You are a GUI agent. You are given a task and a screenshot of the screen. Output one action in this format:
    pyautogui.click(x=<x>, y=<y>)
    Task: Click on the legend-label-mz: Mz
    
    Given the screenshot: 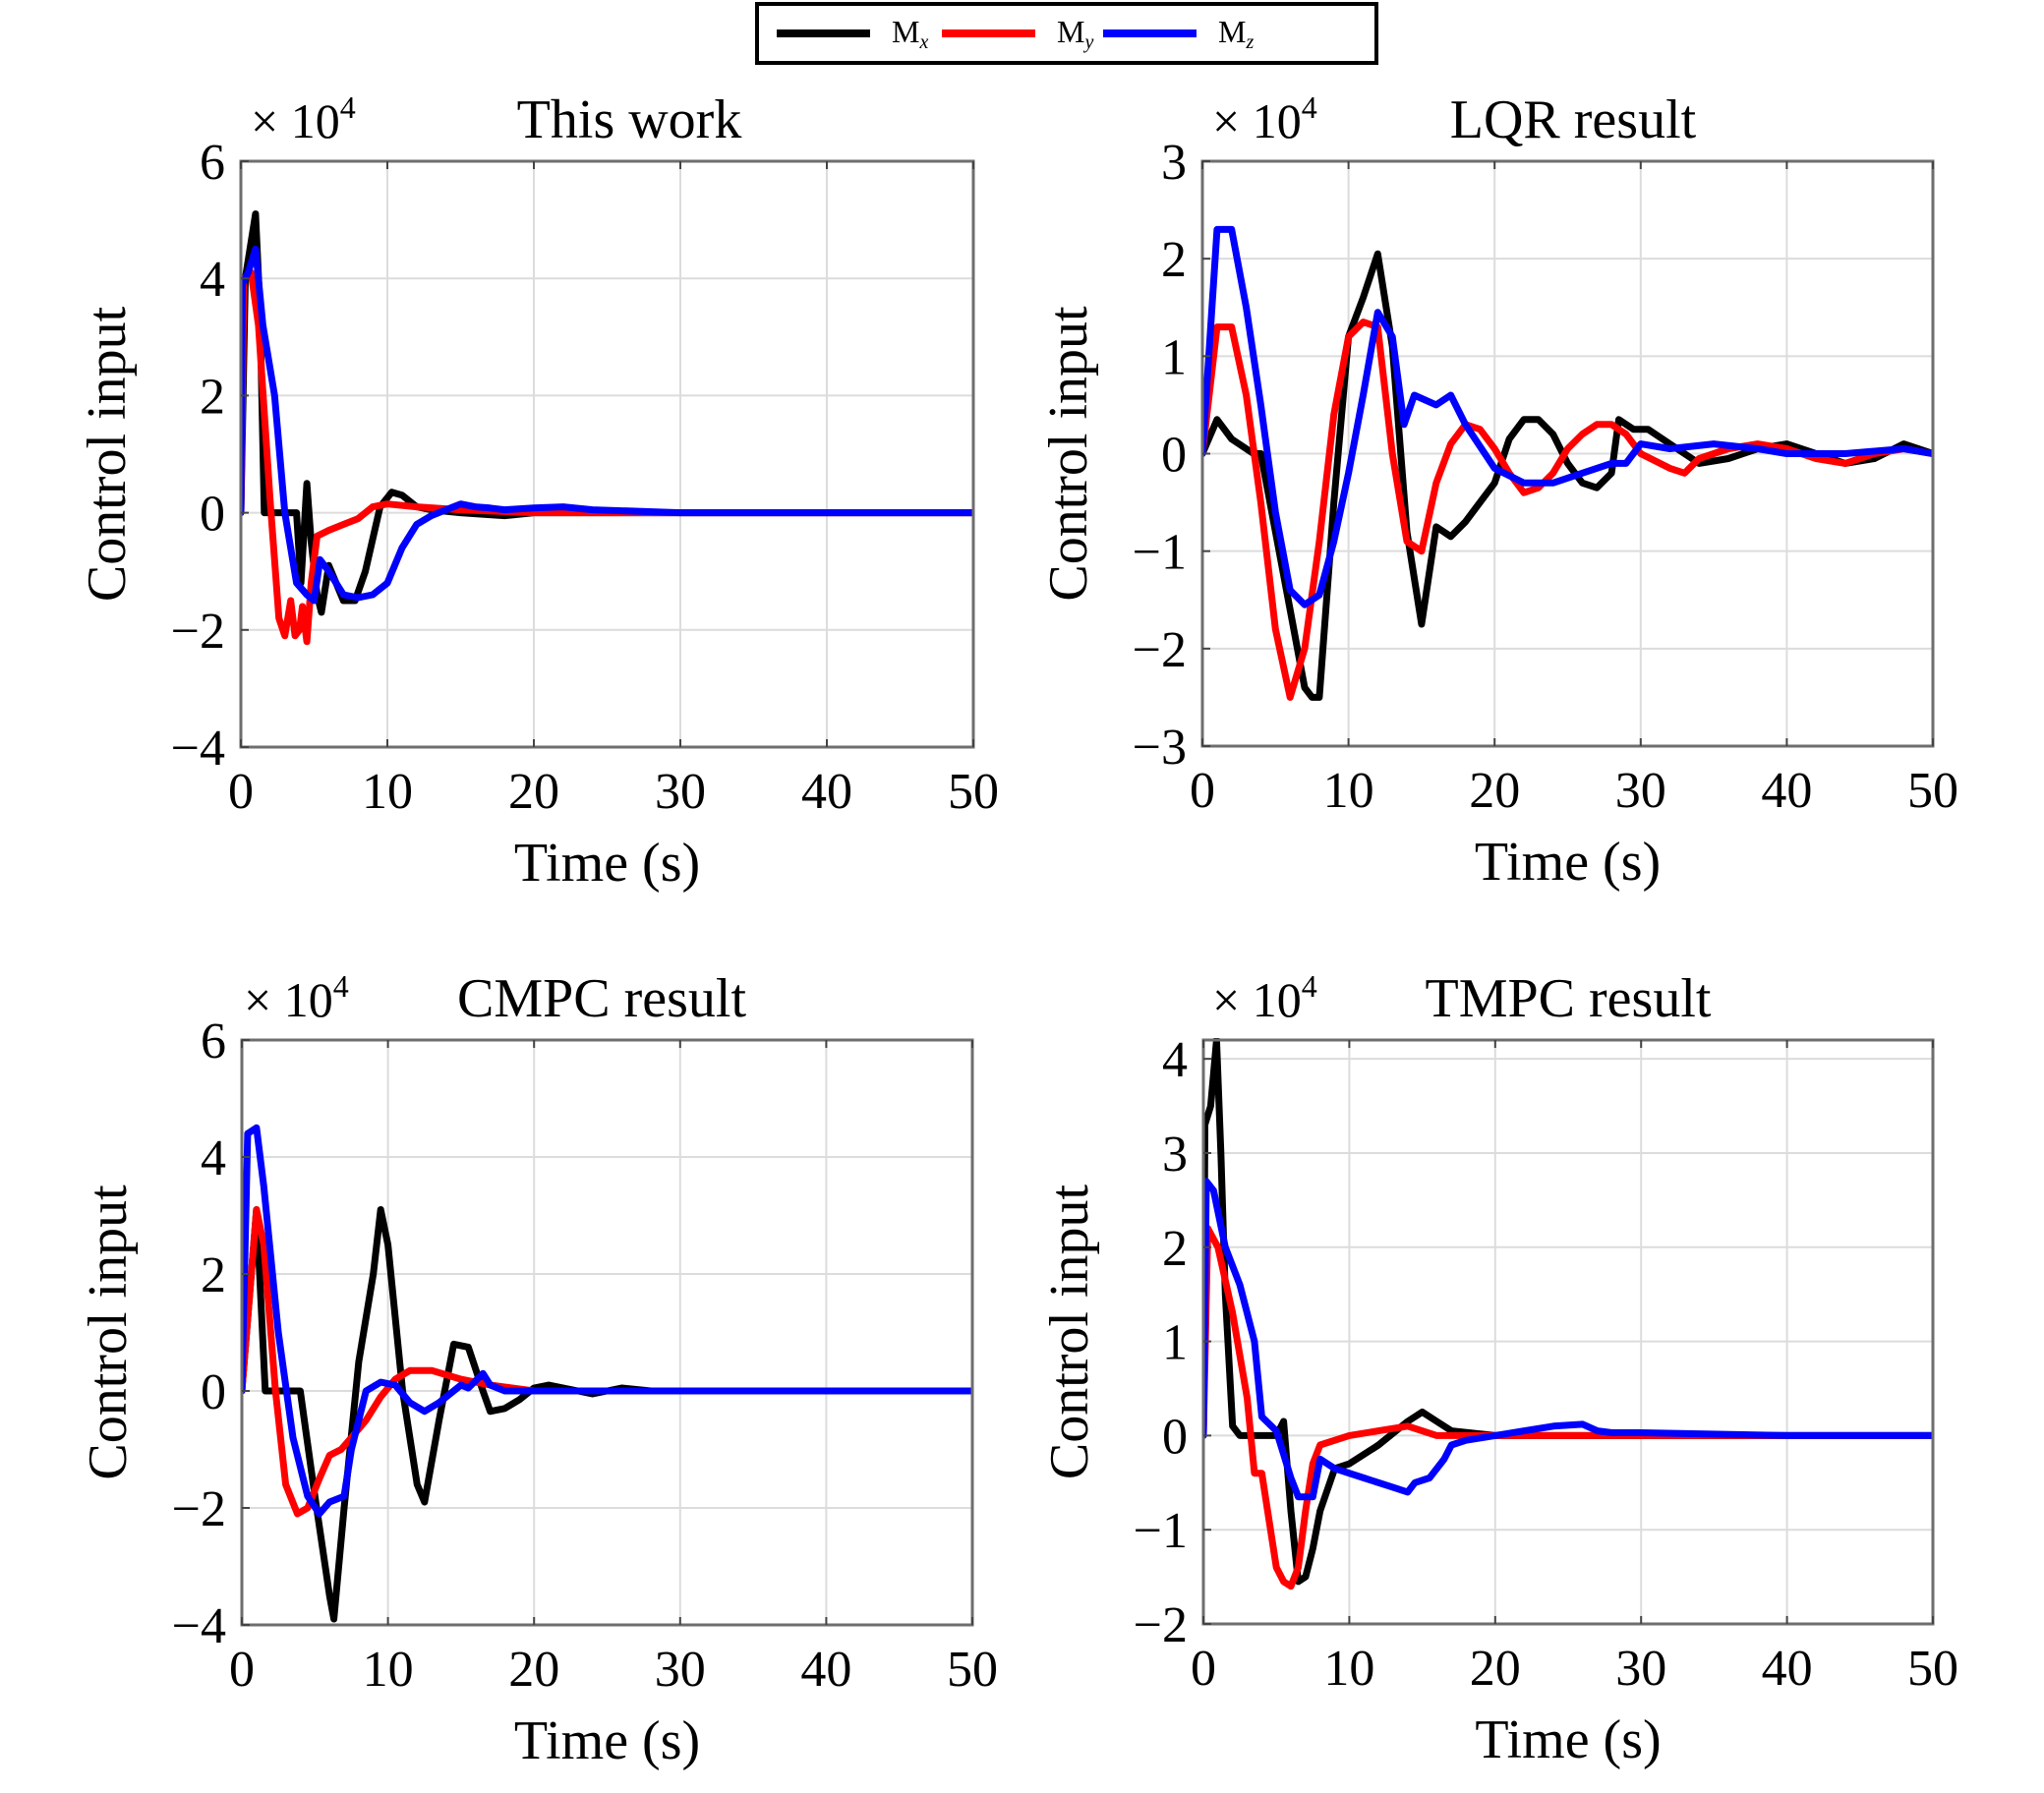 What is the action you would take?
    pyautogui.click(x=1236, y=33)
    